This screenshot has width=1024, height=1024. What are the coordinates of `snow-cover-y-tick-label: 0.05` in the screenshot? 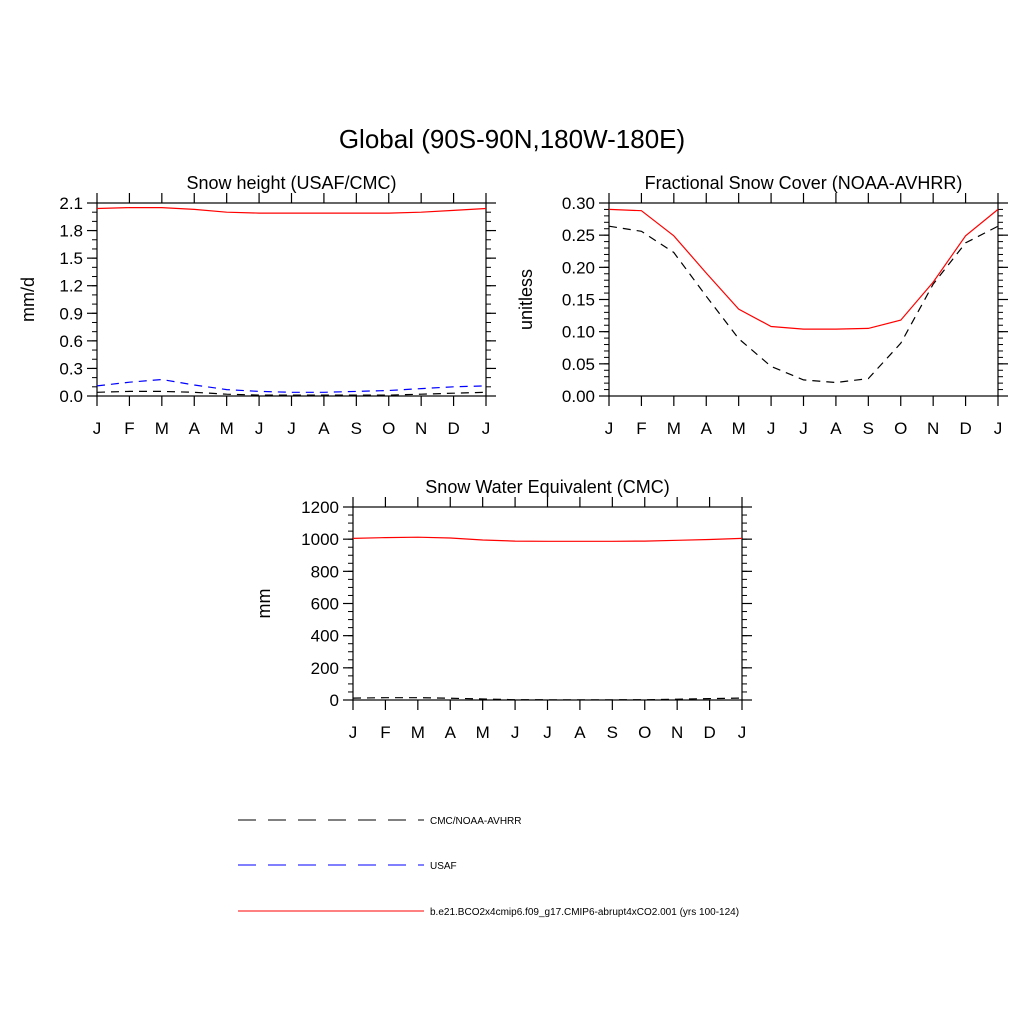 It's located at (578, 364).